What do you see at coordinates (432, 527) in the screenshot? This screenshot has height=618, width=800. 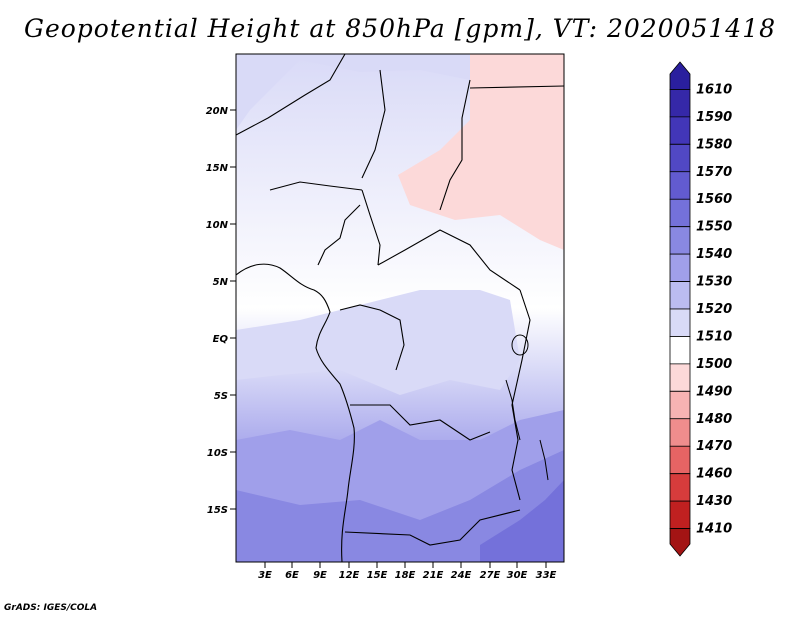 I see `border-angola-zambia` at bounding box center [432, 527].